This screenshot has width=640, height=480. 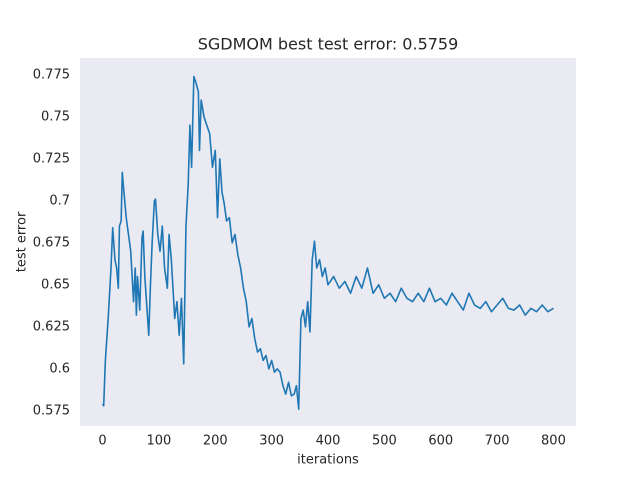 What do you see at coordinates (51, 74) in the screenshot?
I see `y-tick-label: 0.775` at bounding box center [51, 74].